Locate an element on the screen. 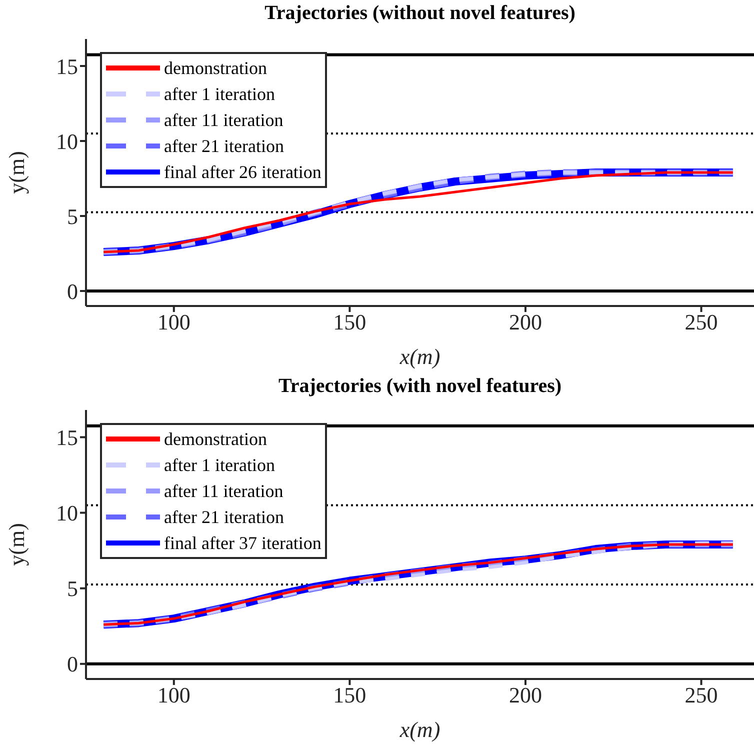  chart-title: Trajectories (with novel features) is located at coordinates (420, 386).